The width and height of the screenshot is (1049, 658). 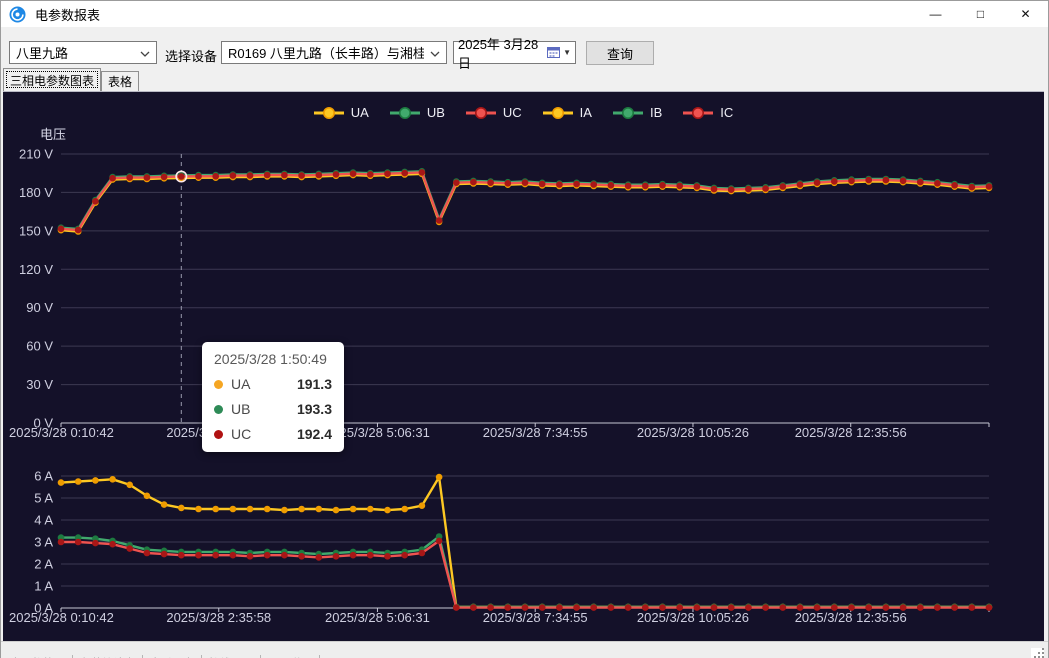 What do you see at coordinates (620, 53) in the screenshot?
I see `query-button: 查询` at bounding box center [620, 53].